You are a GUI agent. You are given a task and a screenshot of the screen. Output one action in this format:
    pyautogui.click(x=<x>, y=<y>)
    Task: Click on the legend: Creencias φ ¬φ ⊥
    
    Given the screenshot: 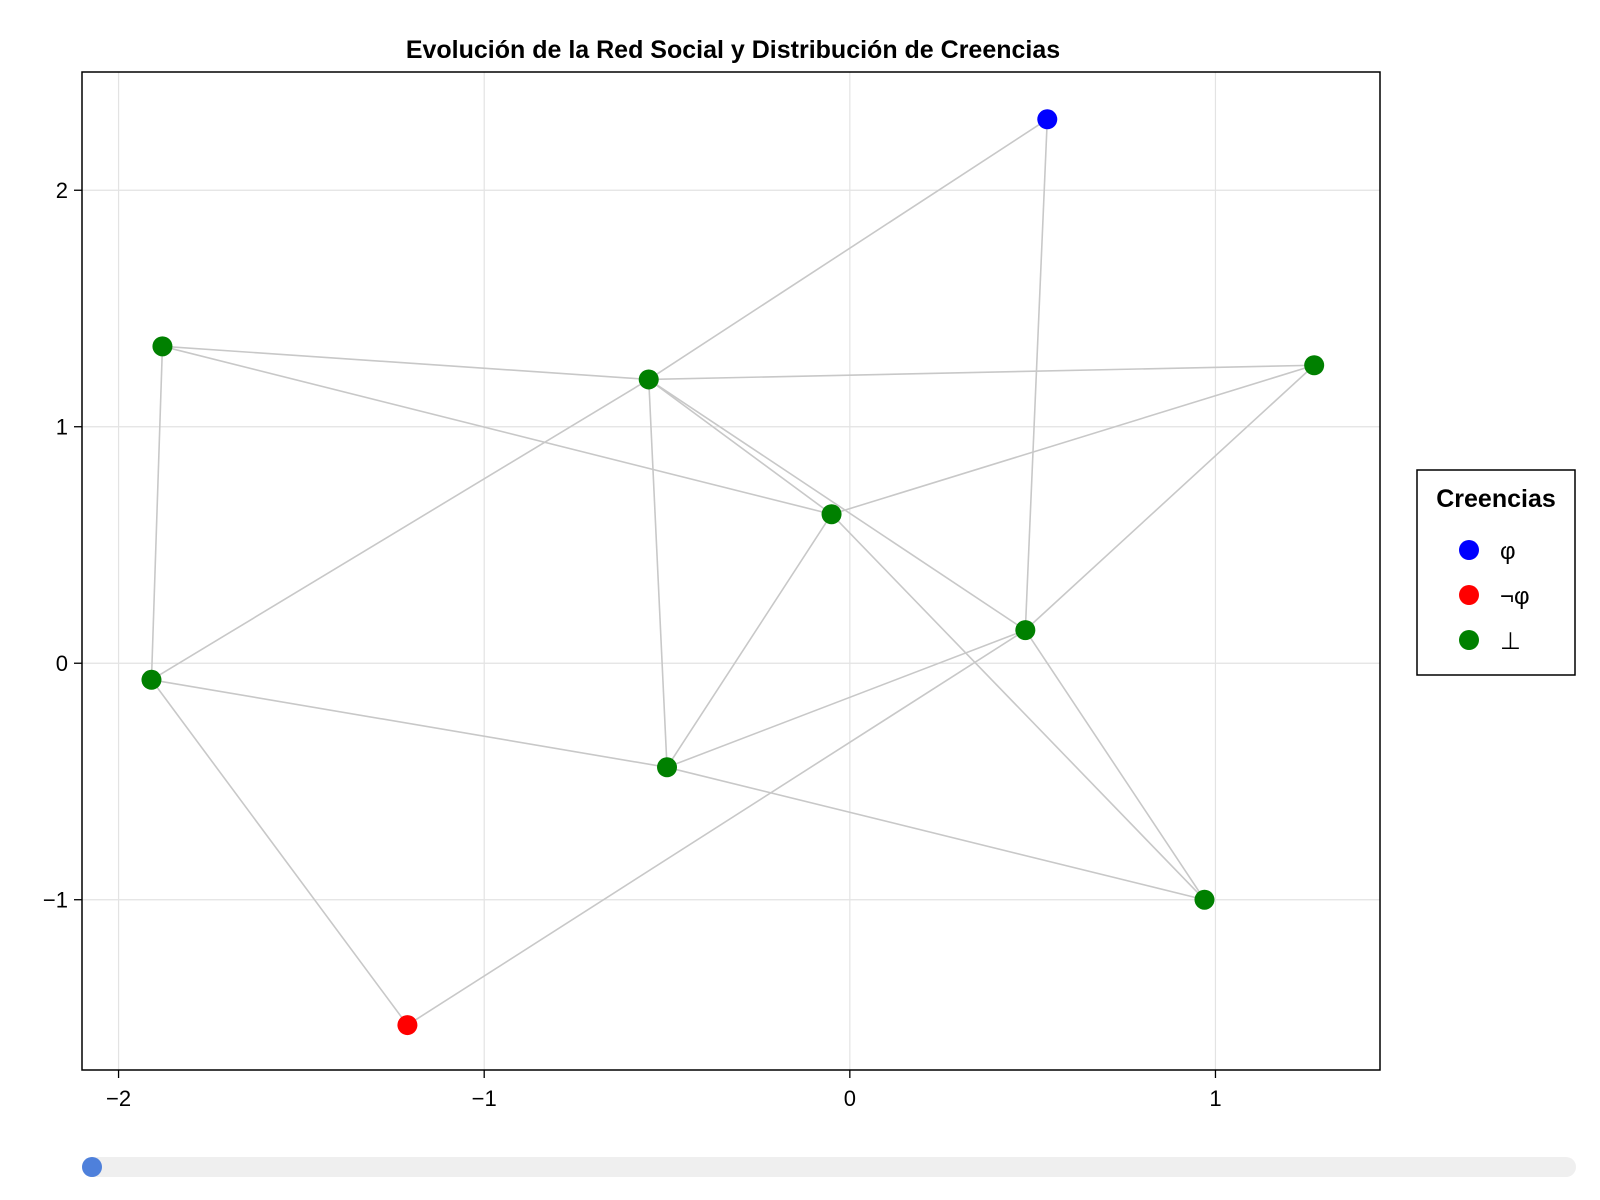 What is the action you would take?
    pyautogui.click(x=1496, y=572)
    